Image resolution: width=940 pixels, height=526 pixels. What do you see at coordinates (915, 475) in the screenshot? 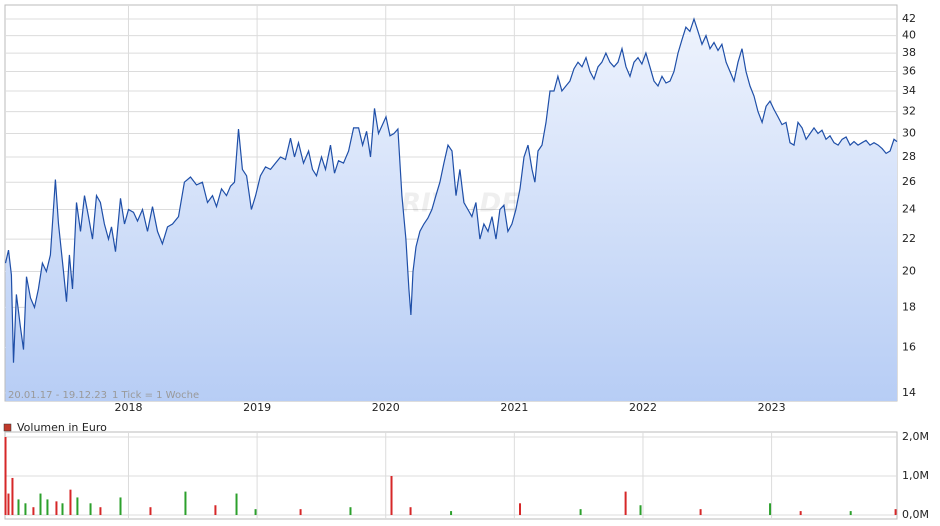
I see `y-tick-label: 1,0M` at bounding box center [915, 475].